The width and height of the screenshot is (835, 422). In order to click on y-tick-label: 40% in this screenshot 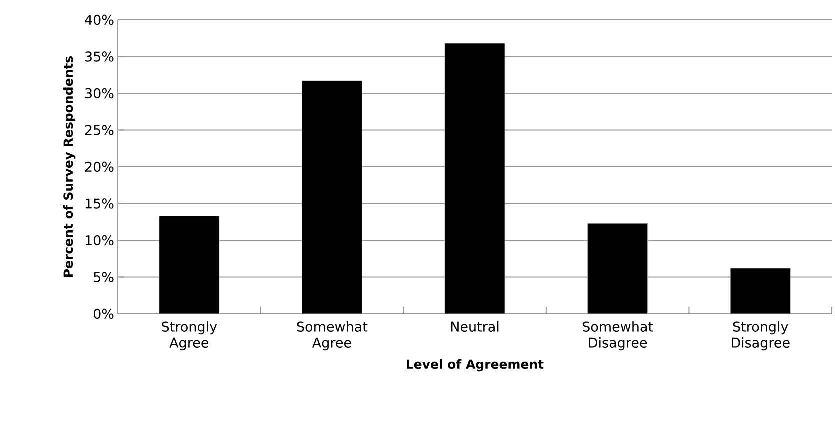, I will do `click(99, 20)`.